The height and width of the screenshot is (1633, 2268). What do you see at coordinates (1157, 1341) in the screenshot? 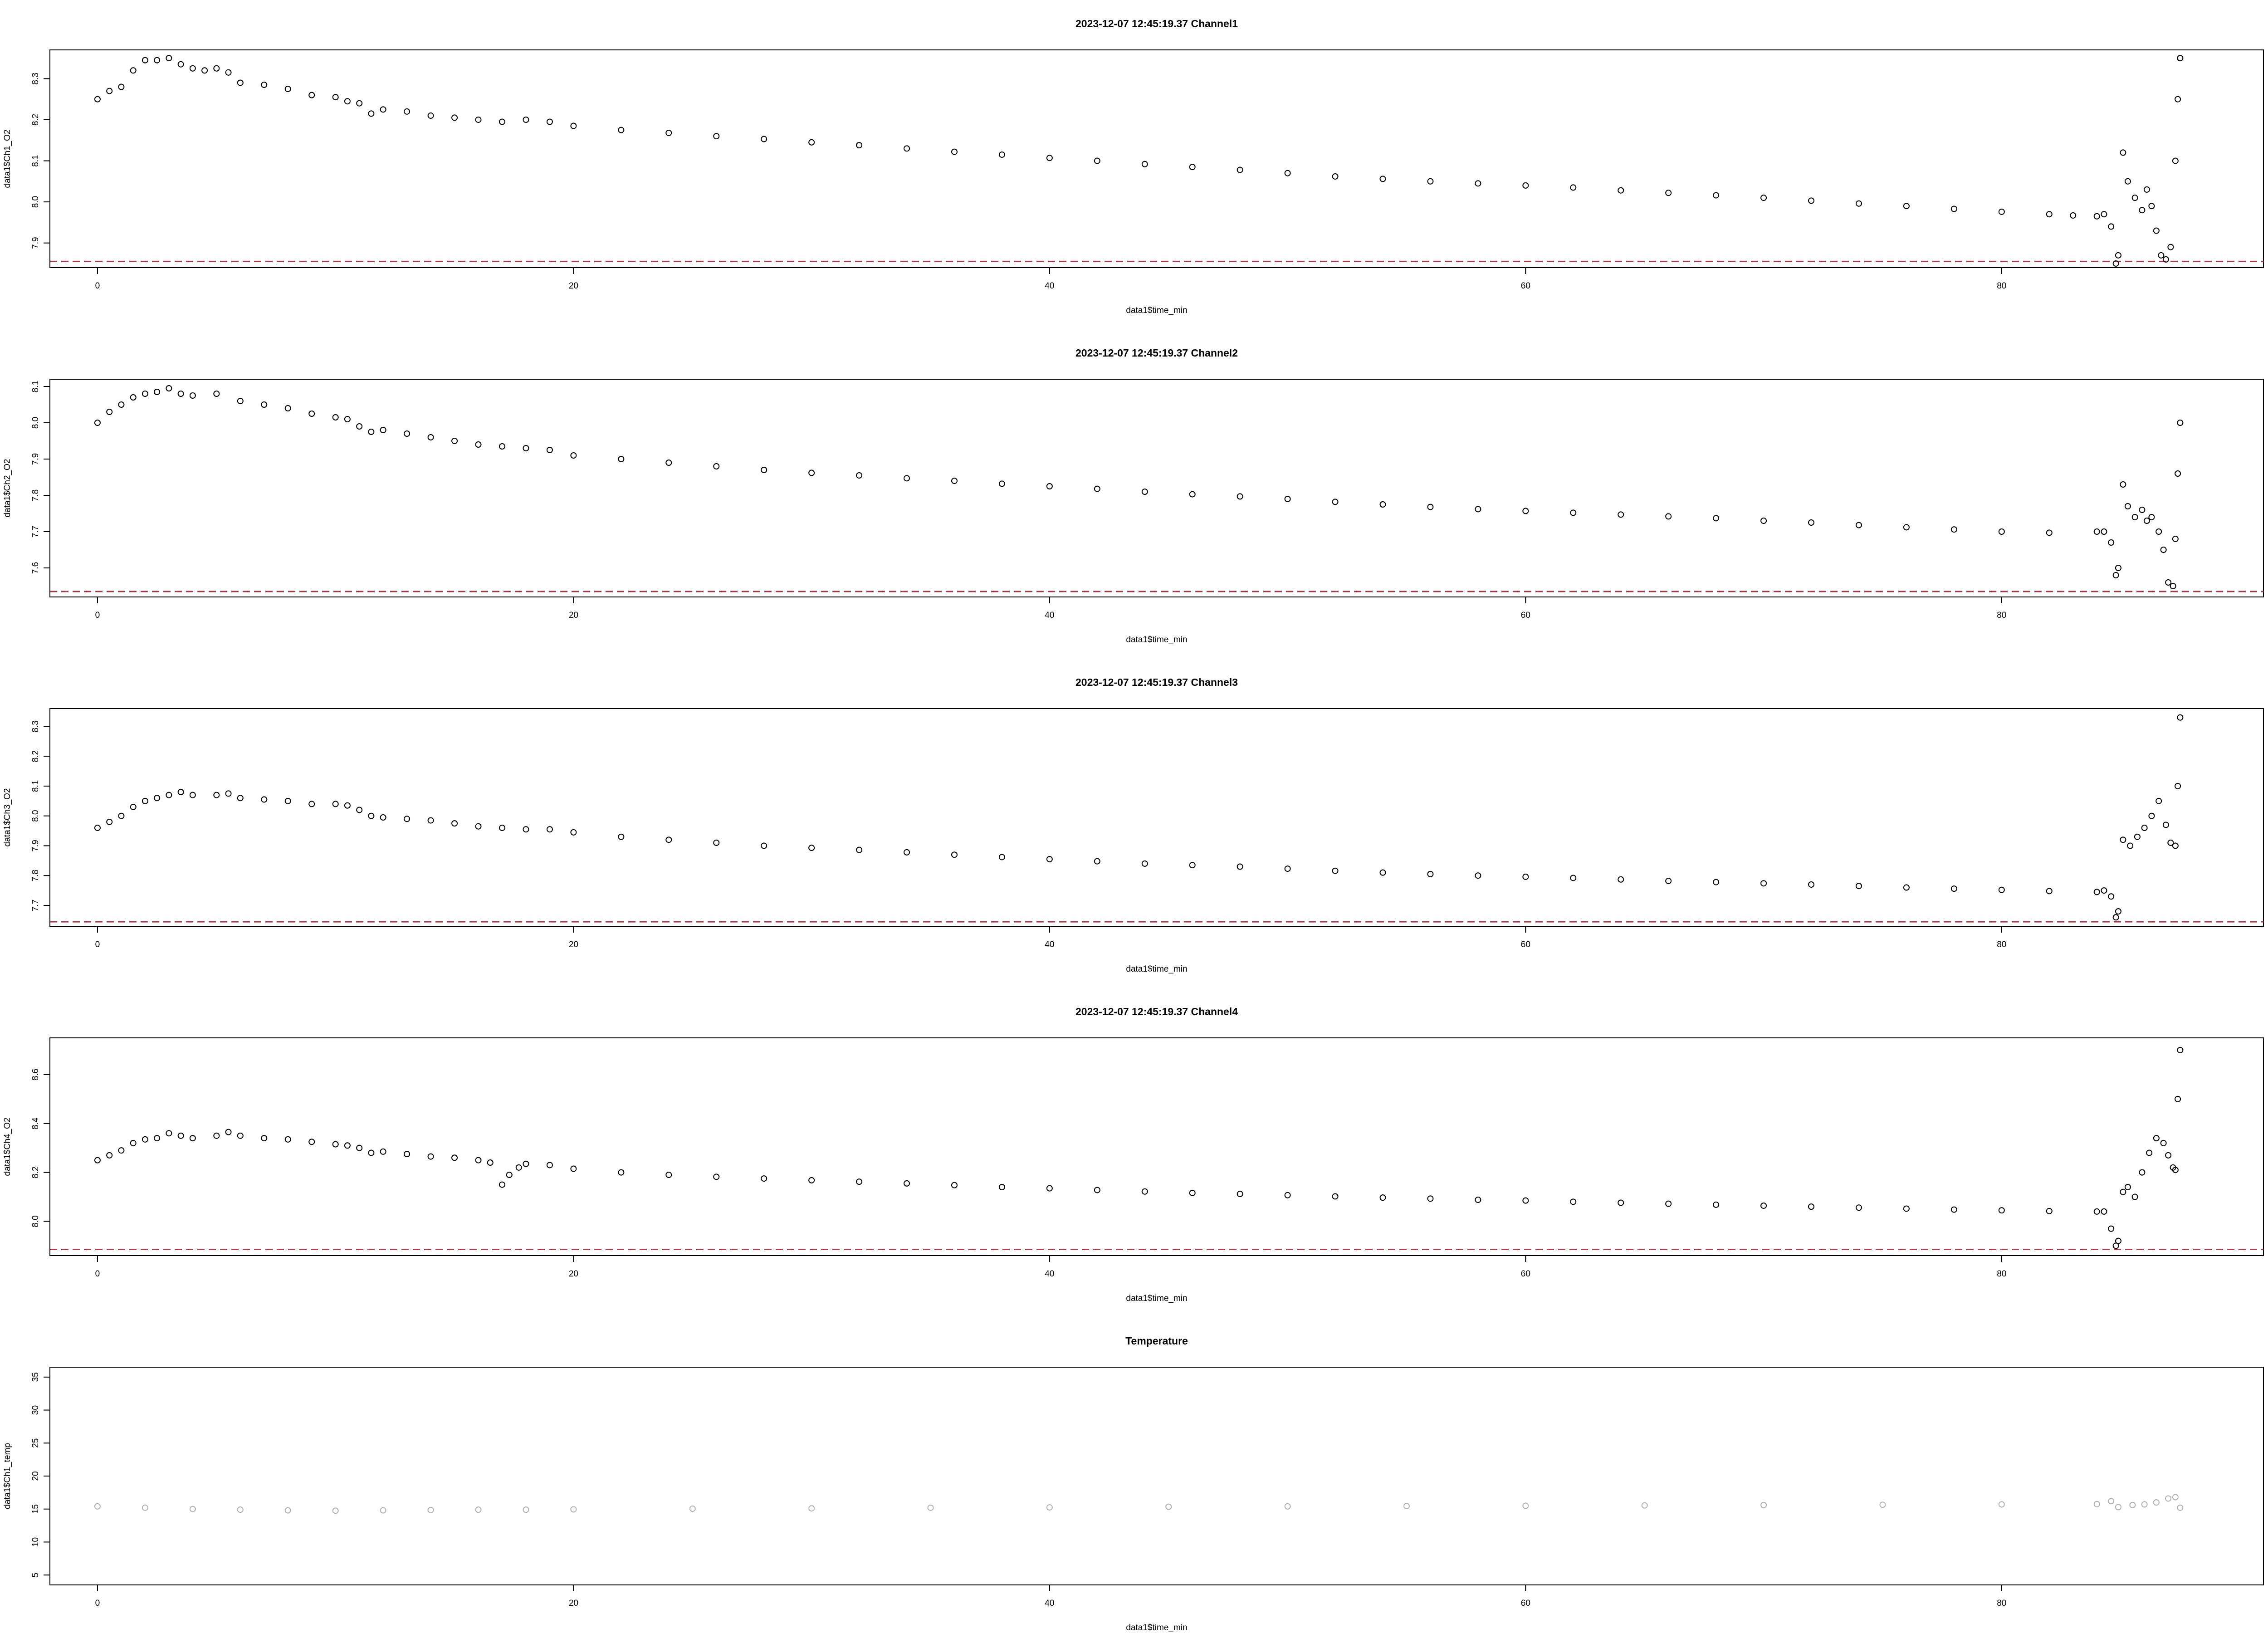
I see `panel-title: Temperature` at bounding box center [1157, 1341].